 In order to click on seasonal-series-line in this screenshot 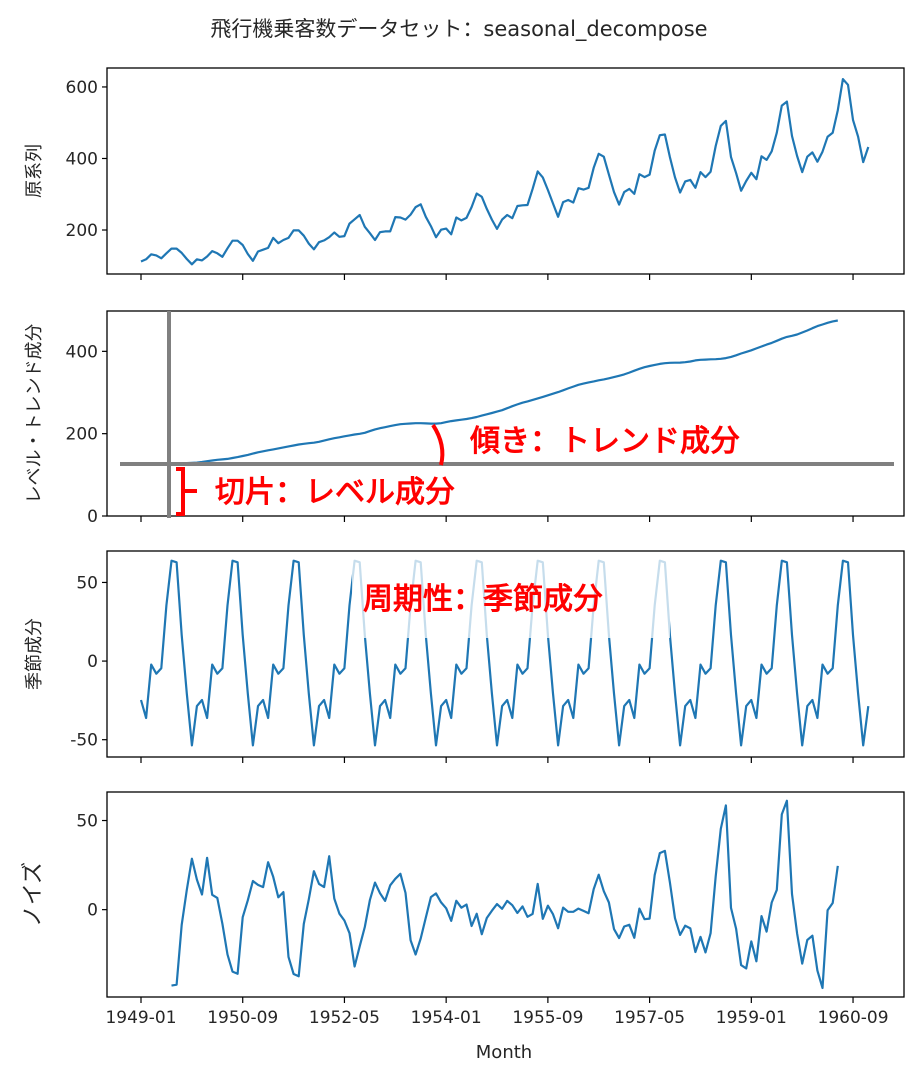, I will do `click(504, 653)`.